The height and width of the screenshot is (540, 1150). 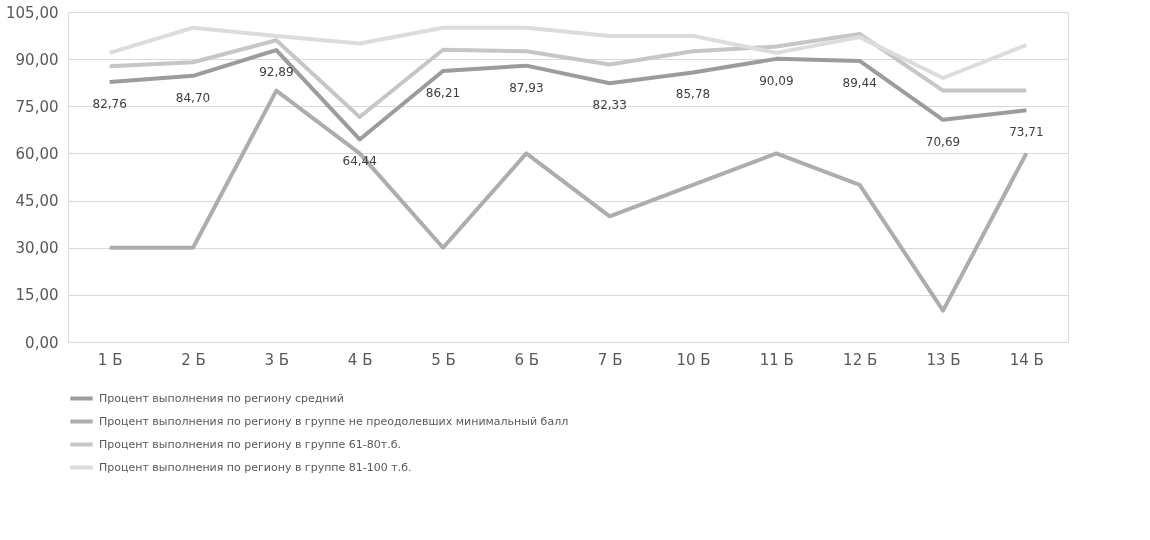 What do you see at coordinates (37, 153) in the screenshot?
I see `y-tick-label: 60,00` at bounding box center [37, 153].